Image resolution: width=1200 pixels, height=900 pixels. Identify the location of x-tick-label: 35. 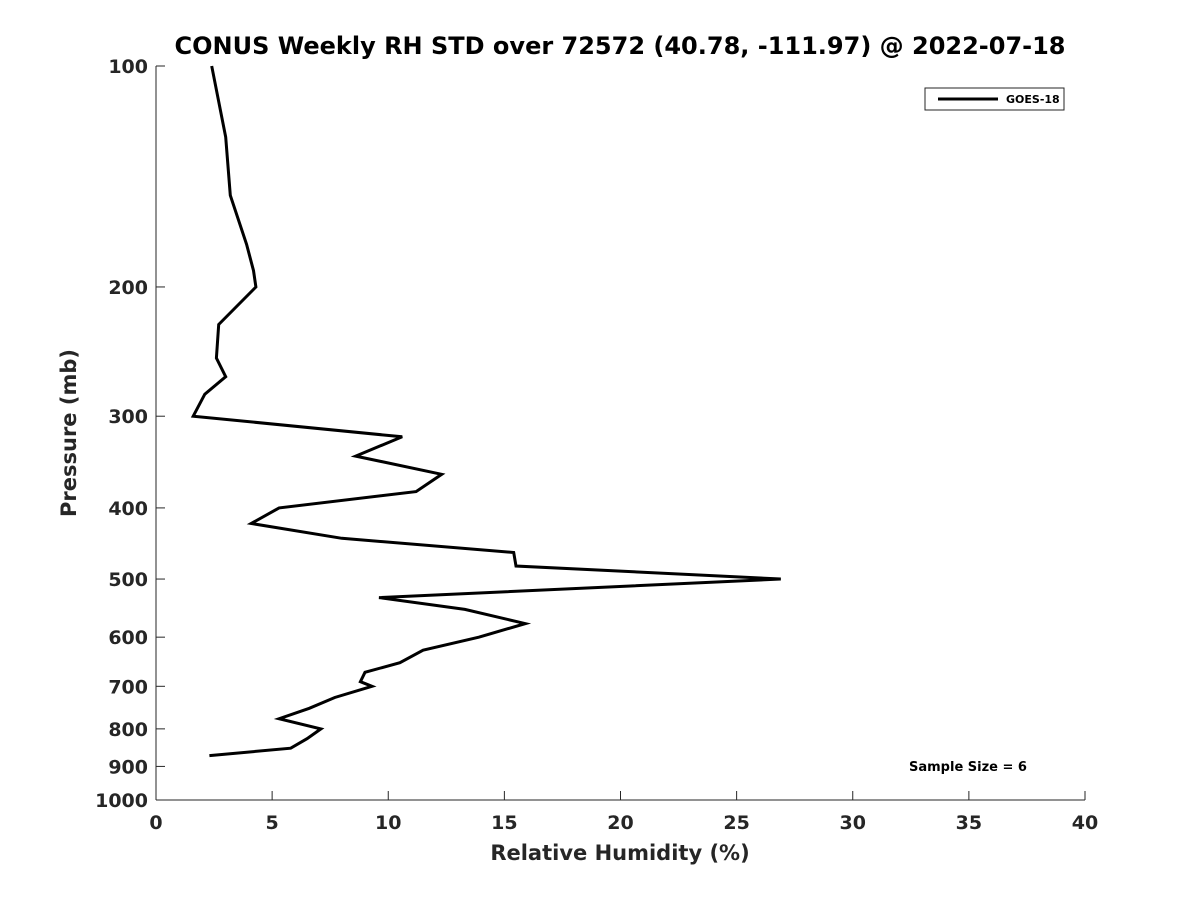
(969, 823).